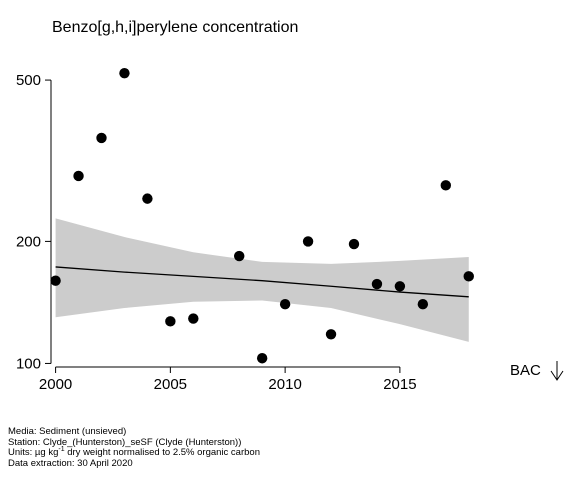  I want to click on trend-line, so click(262, 282).